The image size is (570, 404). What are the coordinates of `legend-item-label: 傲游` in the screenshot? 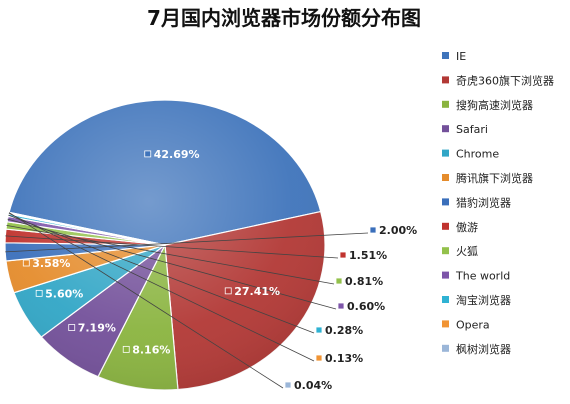 It's located at (467, 227).